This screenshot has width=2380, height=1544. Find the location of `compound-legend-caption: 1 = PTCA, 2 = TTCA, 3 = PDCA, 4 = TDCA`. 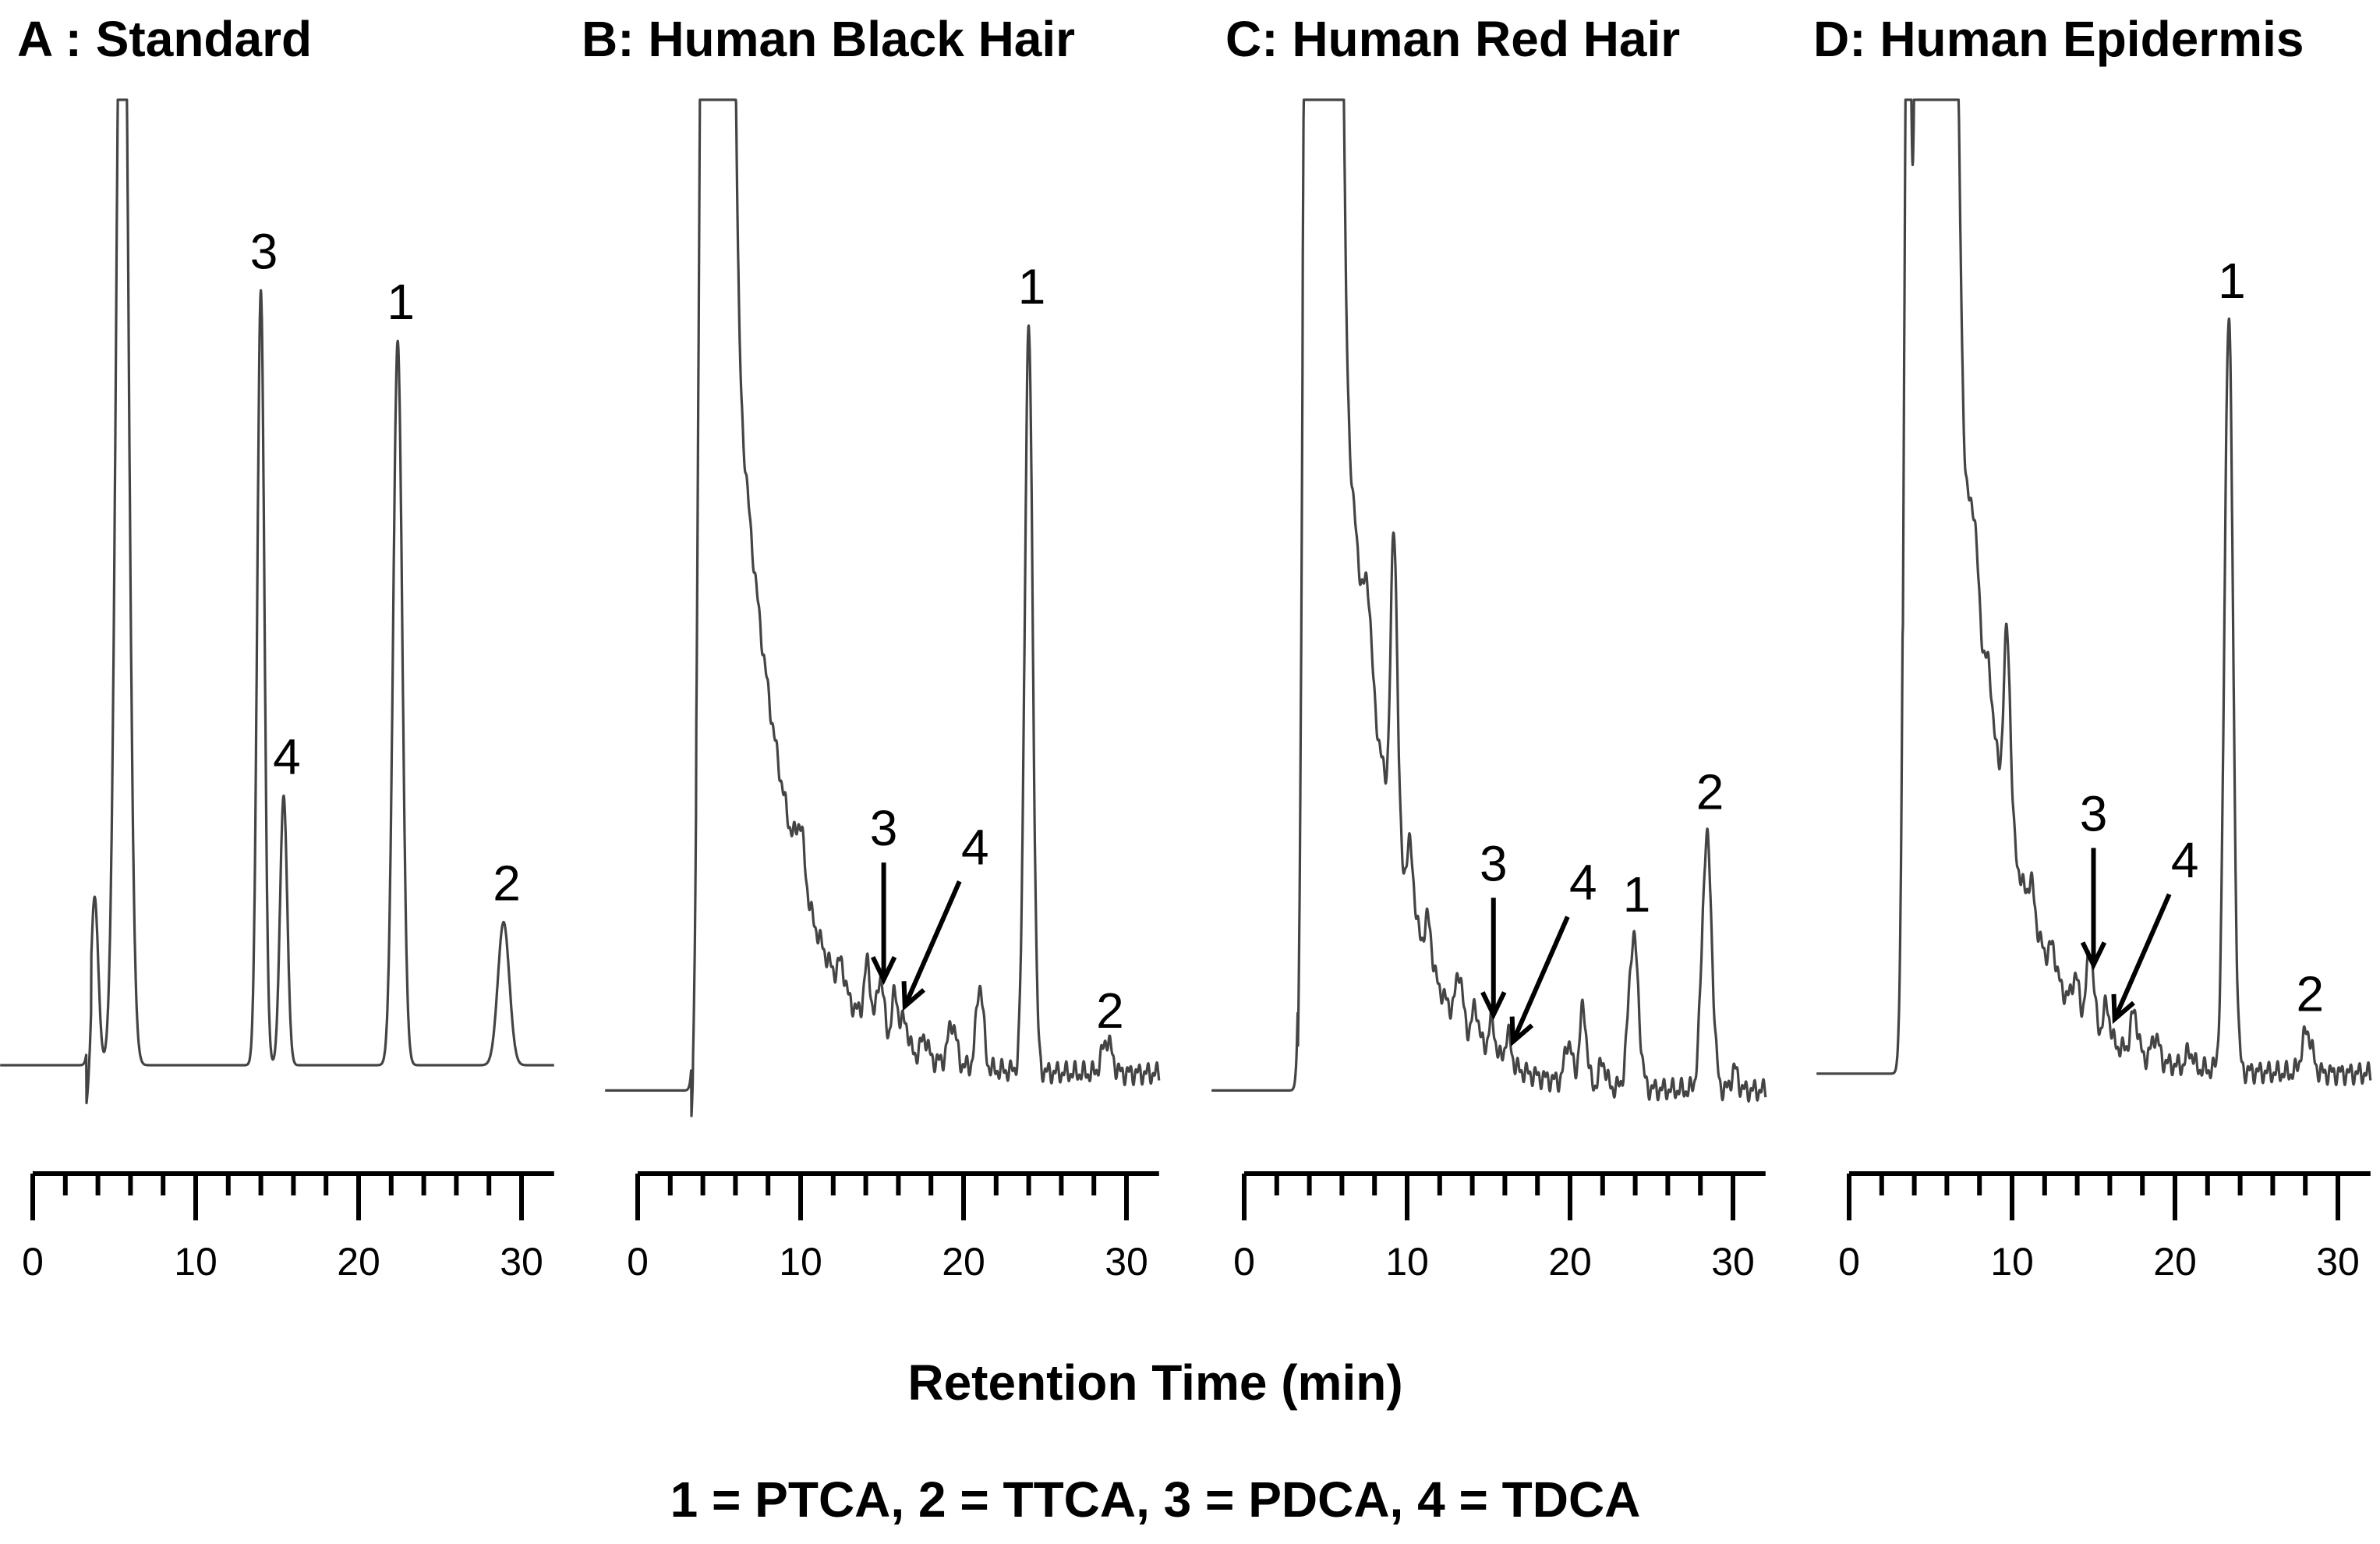

compound-legend-caption: 1 = PTCA, 2 = TTCA, 3 = PDCA, 4 = TDCA is located at coordinates (1156, 1499).